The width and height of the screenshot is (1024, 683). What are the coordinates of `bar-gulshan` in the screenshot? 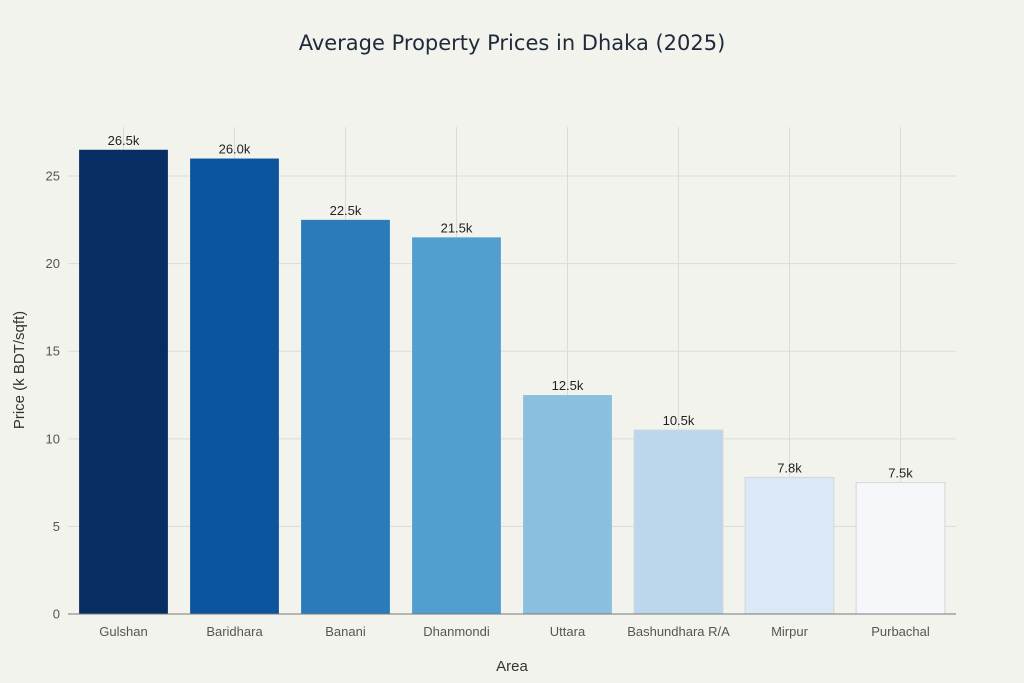 It's located at (123, 381).